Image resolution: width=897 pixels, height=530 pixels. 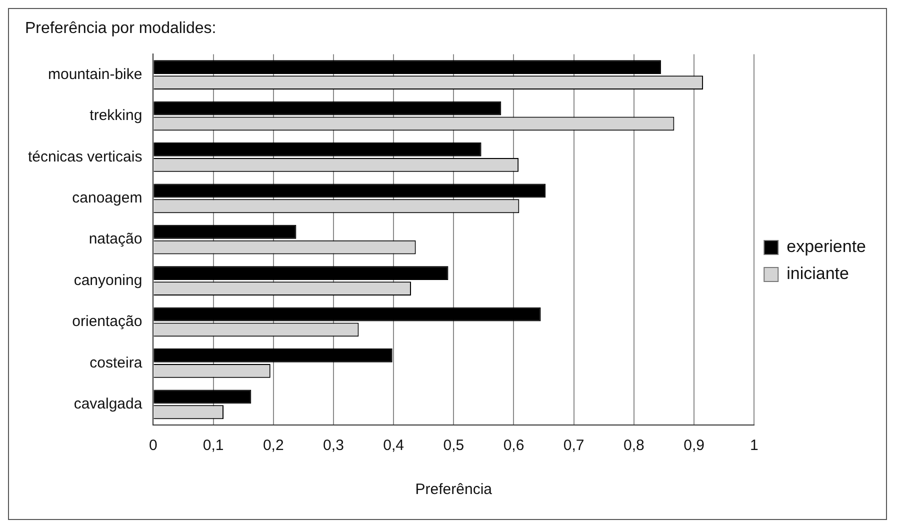 I want to click on y-tick-label: orientação, so click(x=107, y=321).